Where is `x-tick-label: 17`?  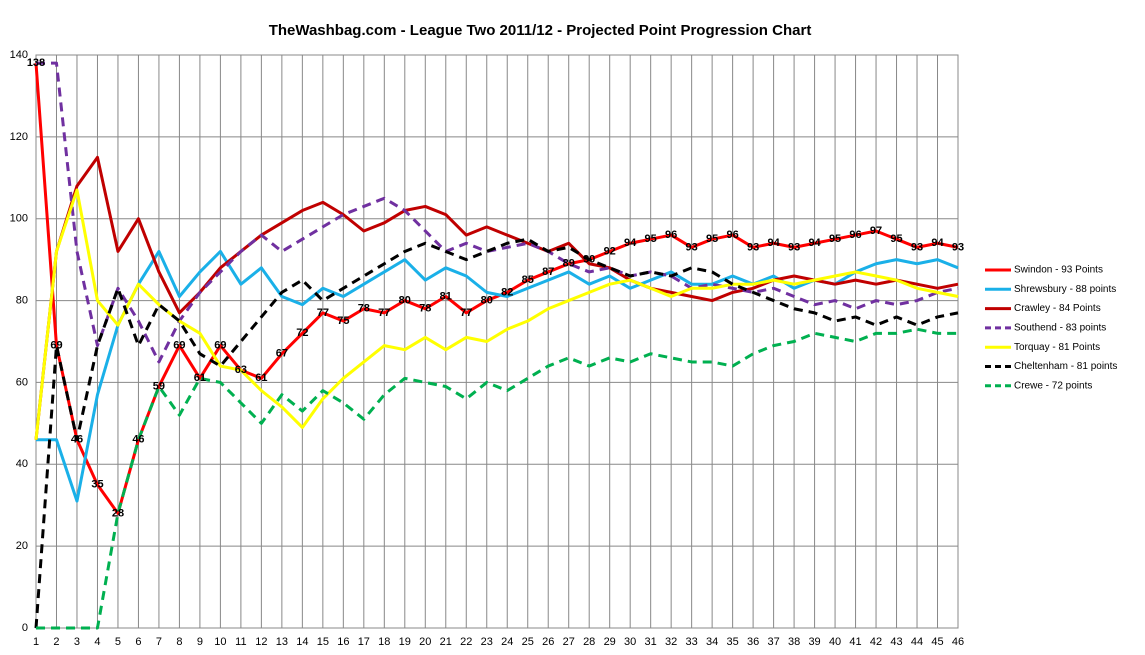
x-tick-label: 17 is located at coordinates (364, 642).